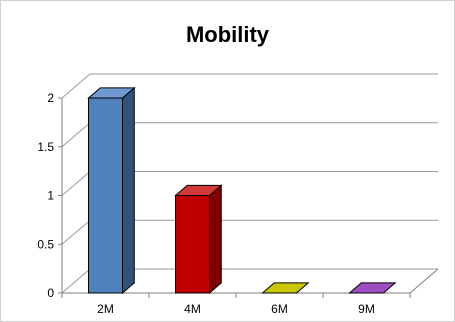 The height and width of the screenshot is (322, 455). What do you see at coordinates (105, 309) in the screenshot?
I see `x-tick-label: 2M` at bounding box center [105, 309].